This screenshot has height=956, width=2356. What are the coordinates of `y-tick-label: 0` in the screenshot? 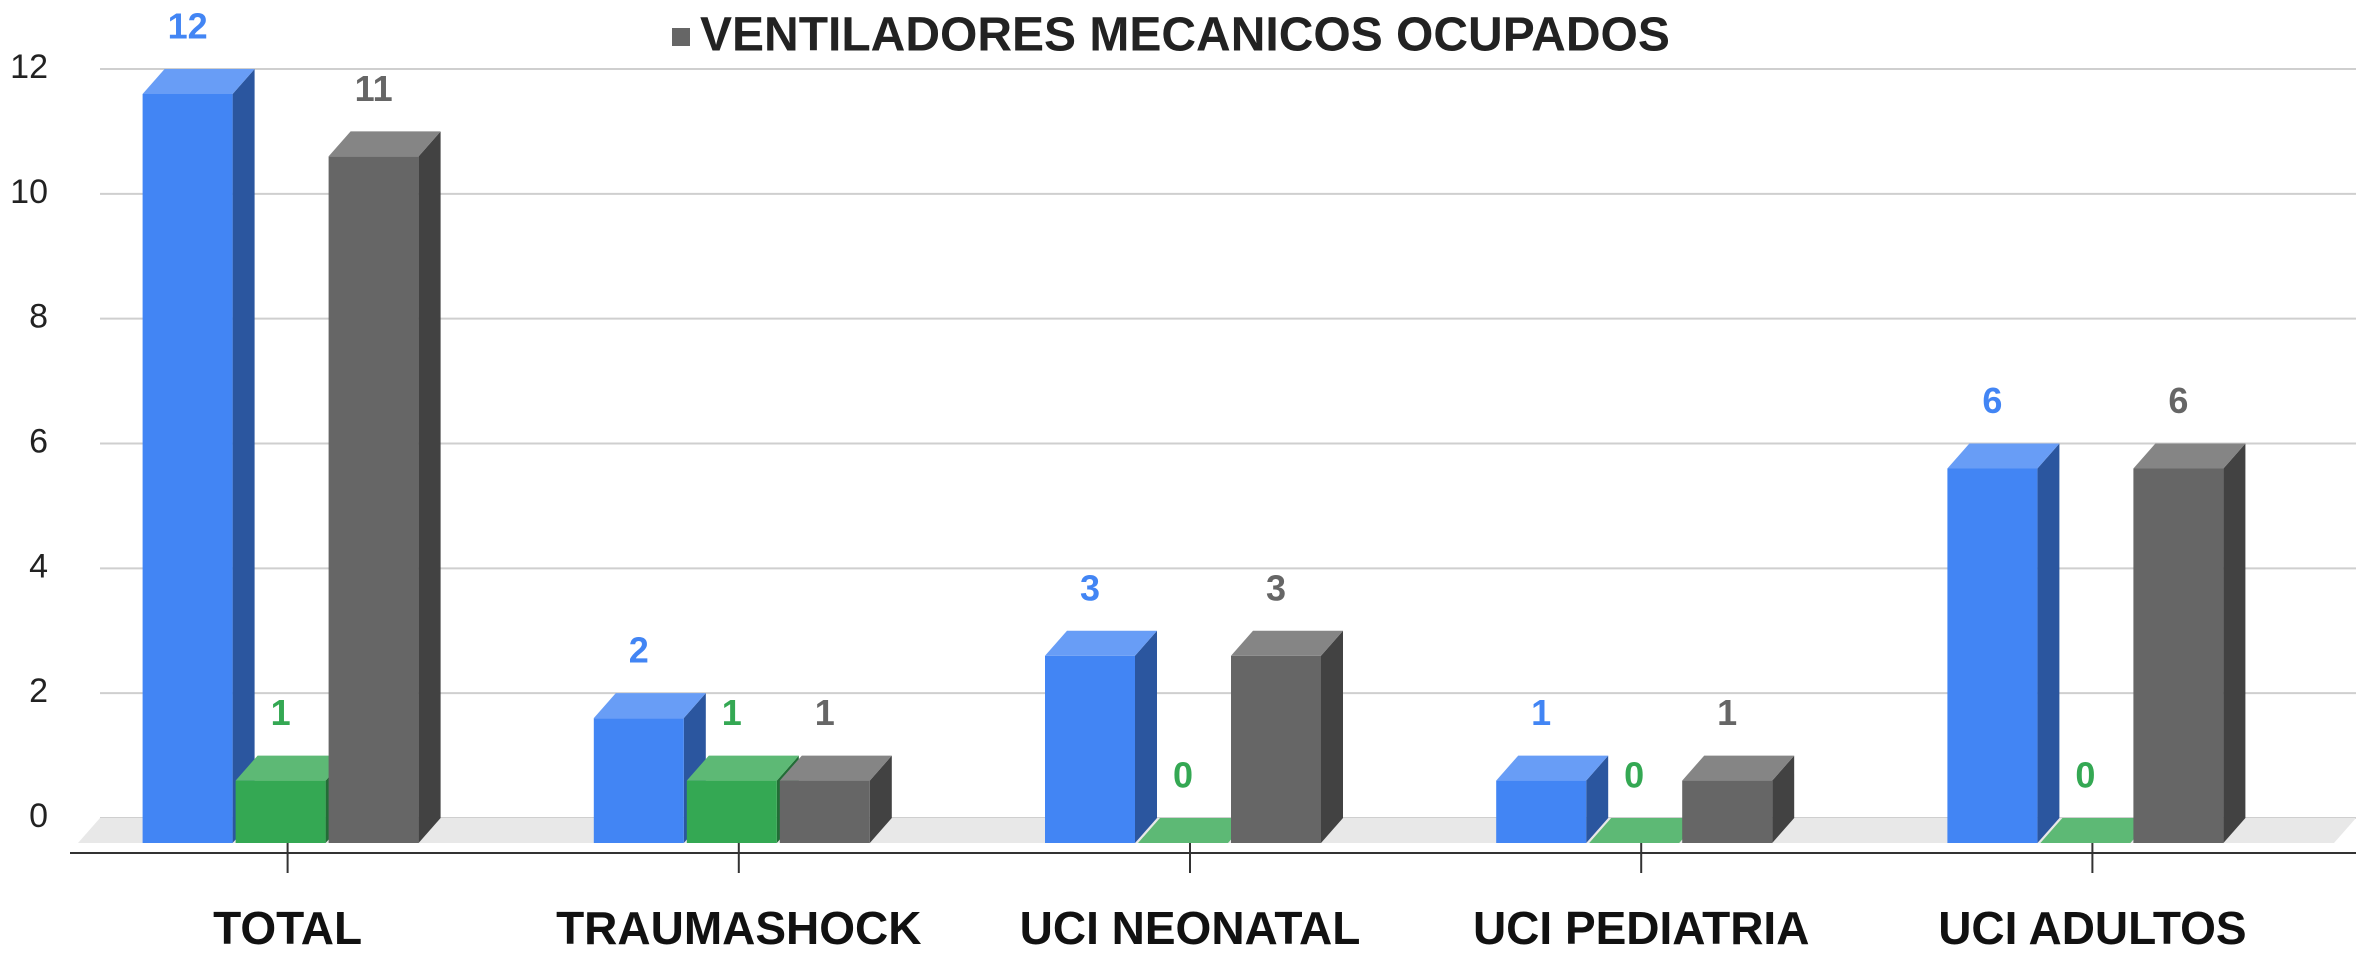 It's located at (38, 816).